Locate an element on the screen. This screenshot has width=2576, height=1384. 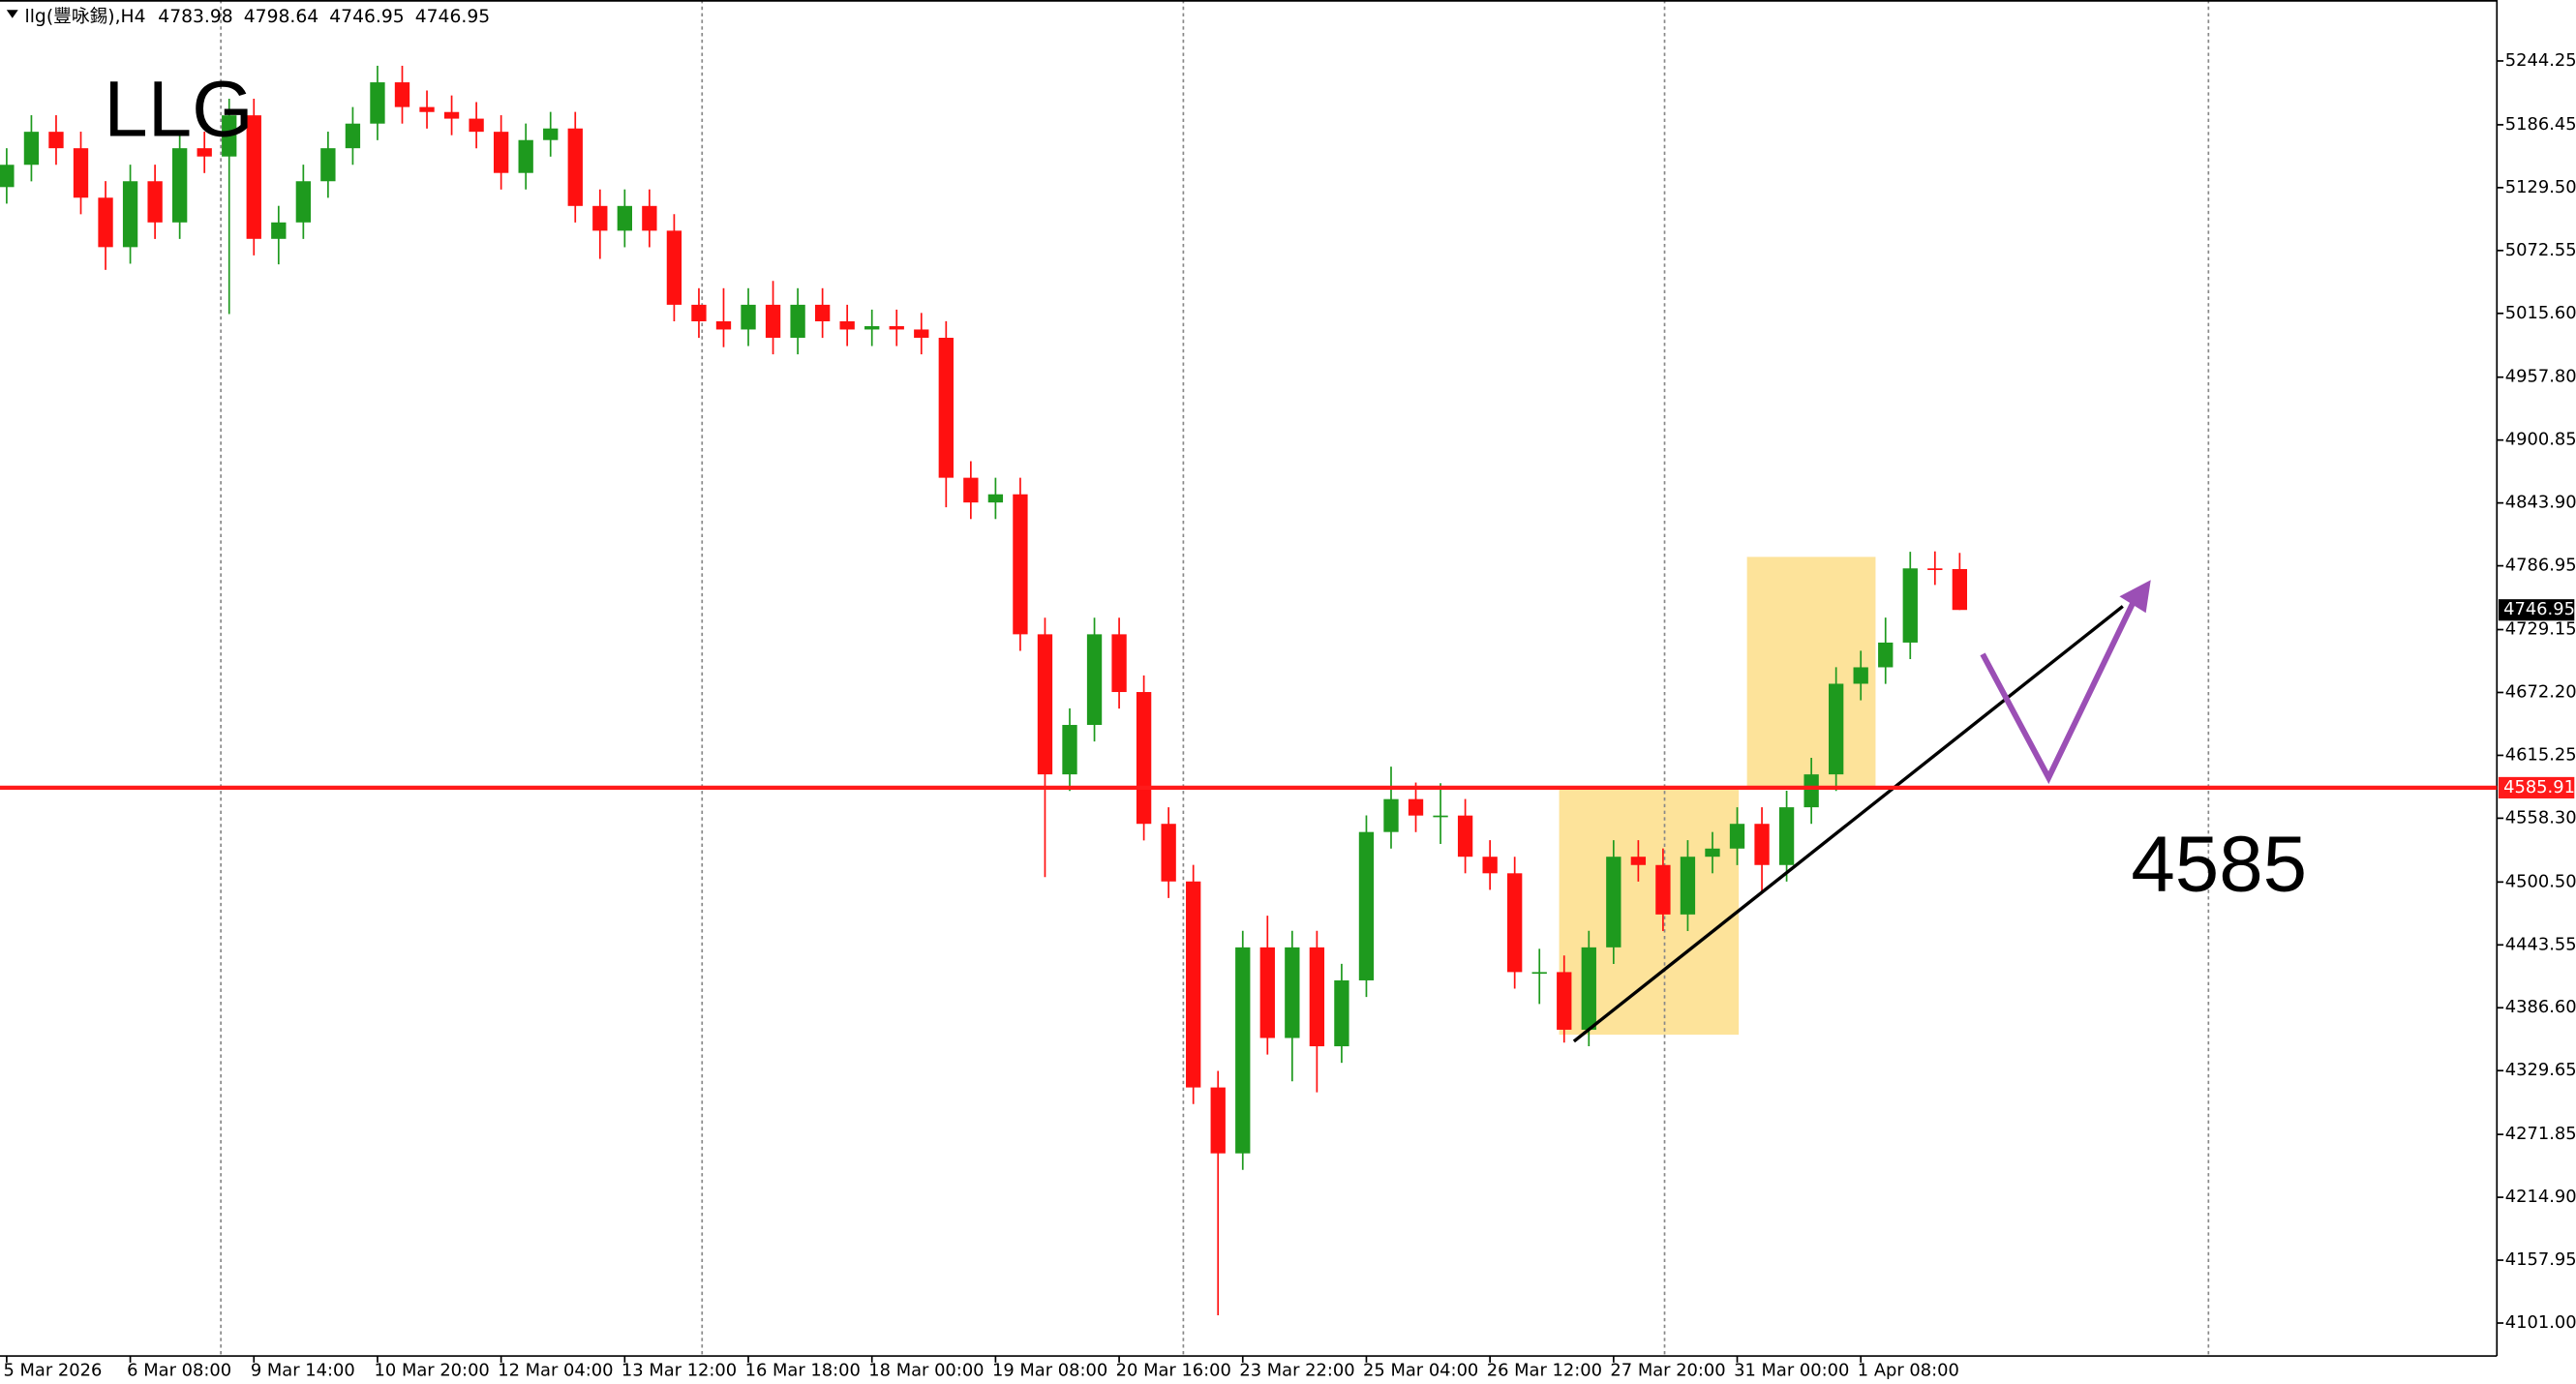
last-low: 4746.95 is located at coordinates (366, 17).